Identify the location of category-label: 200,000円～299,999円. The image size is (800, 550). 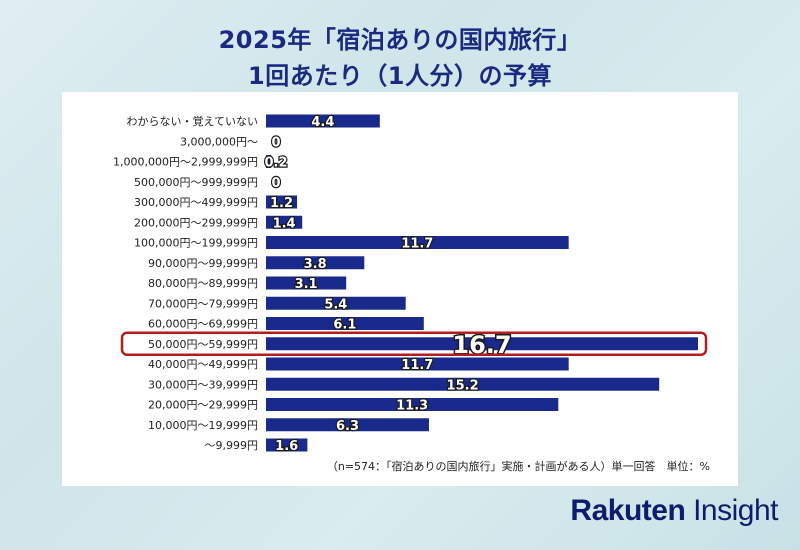
(196, 222).